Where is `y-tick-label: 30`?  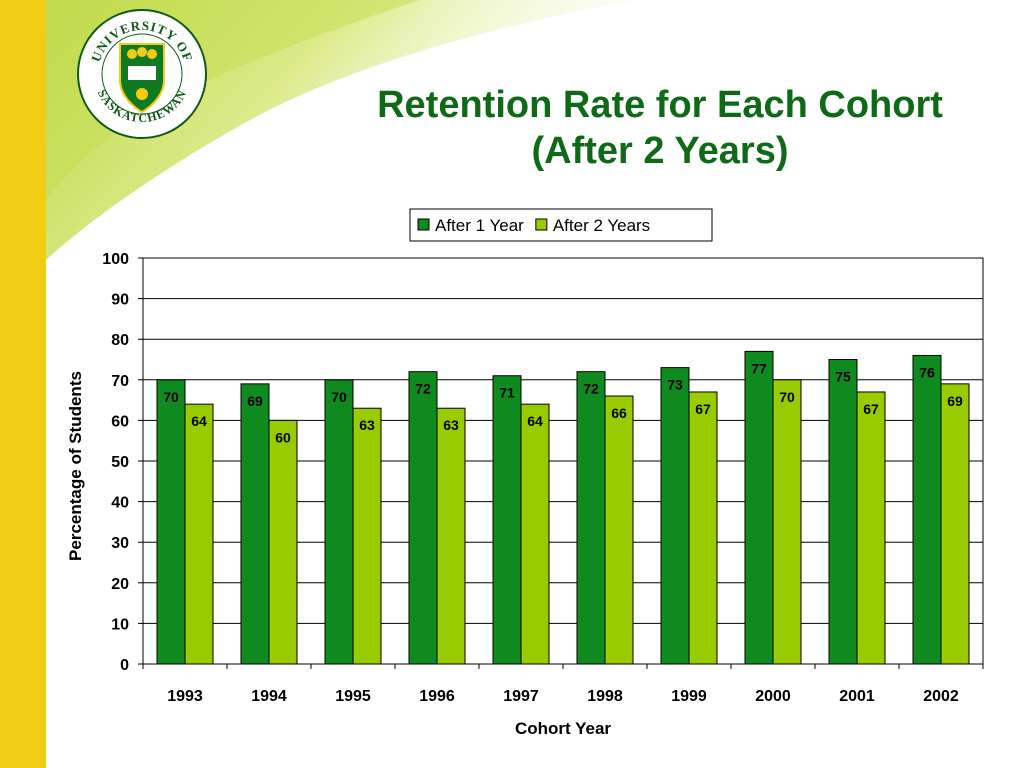
y-tick-label: 30 is located at coordinates (120, 543).